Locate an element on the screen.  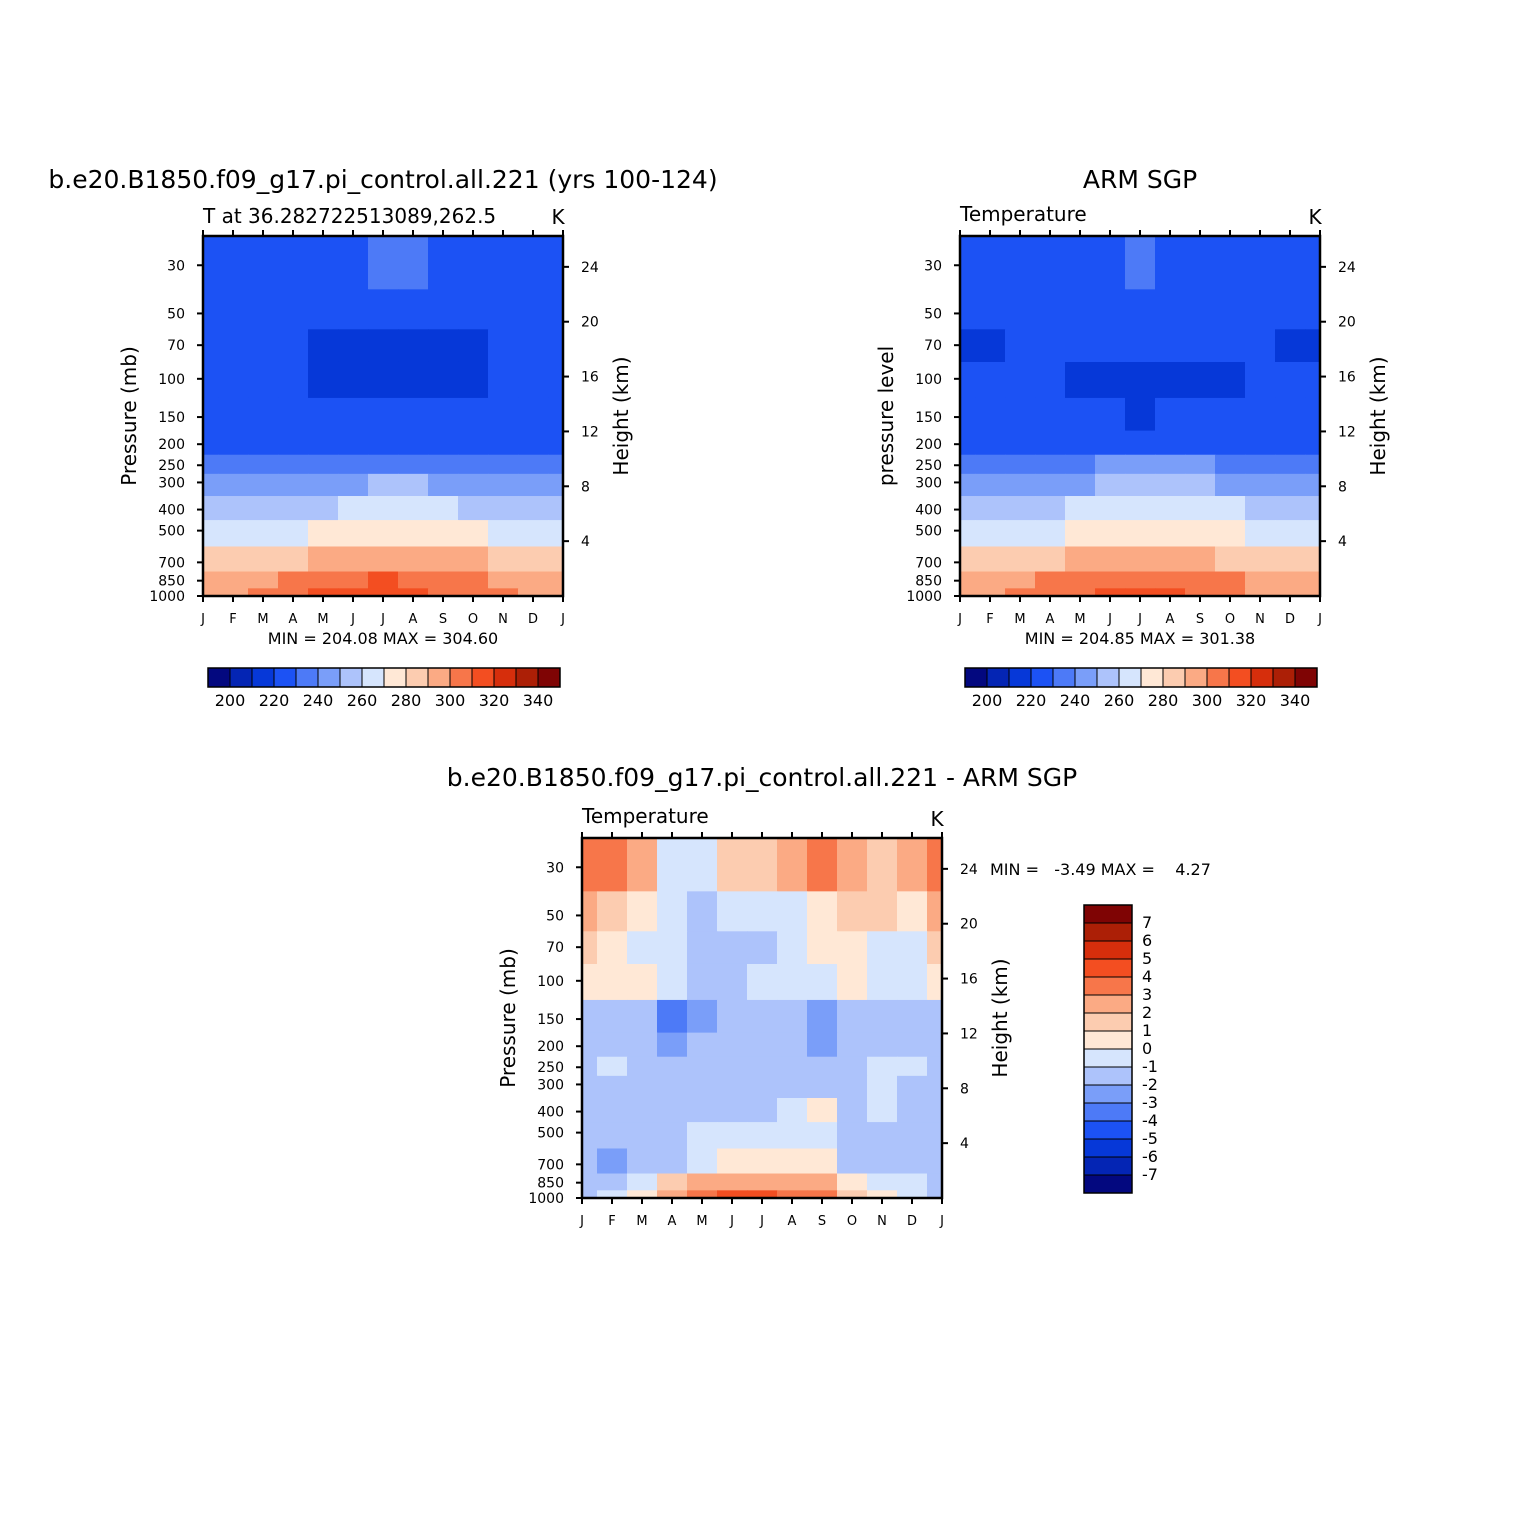
colorbar-label: 280 is located at coordinates (406, 700).